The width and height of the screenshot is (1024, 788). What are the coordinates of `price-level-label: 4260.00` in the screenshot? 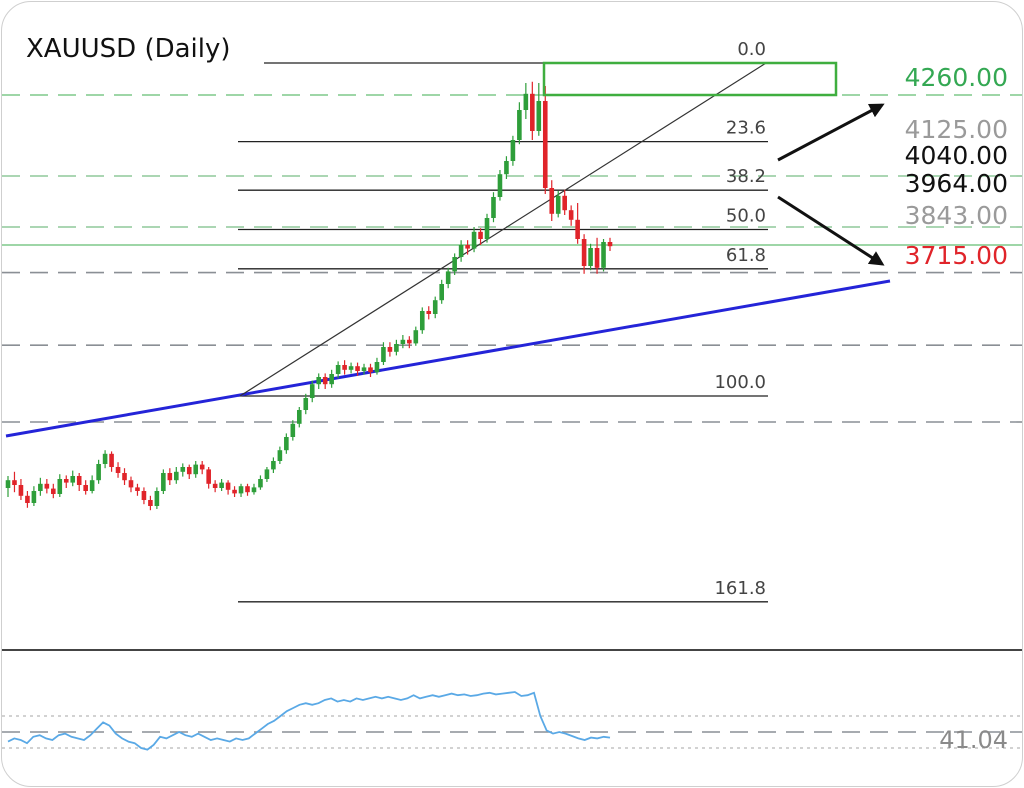 It's located at (956, 77).